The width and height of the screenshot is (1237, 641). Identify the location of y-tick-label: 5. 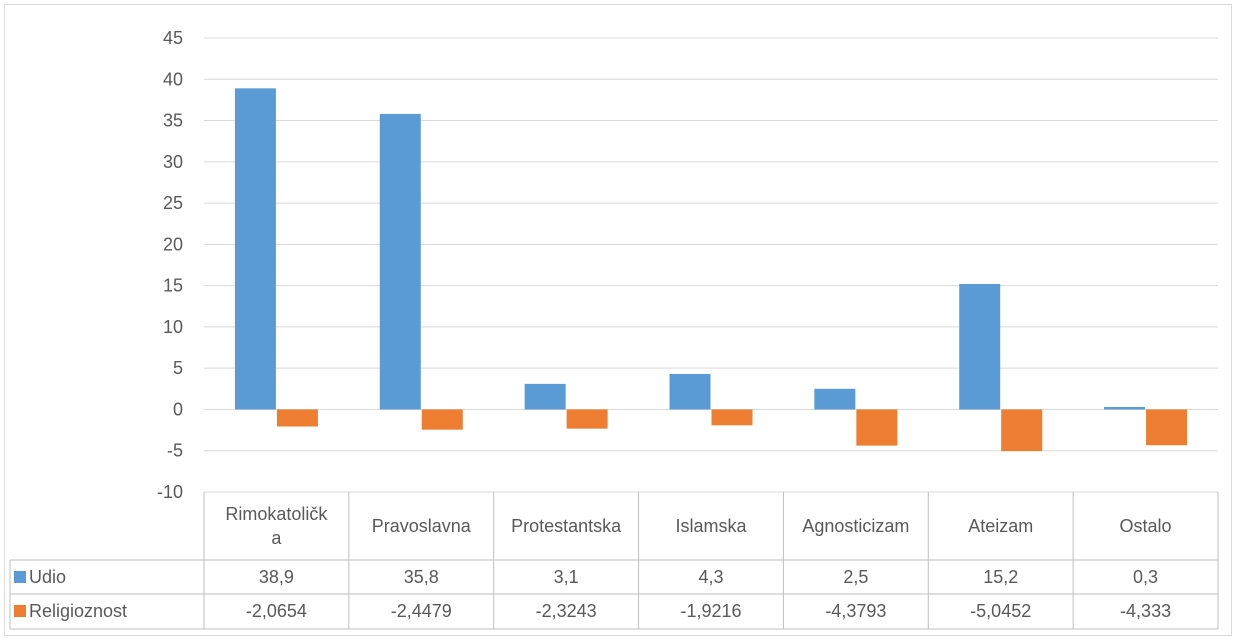
(178, 368).